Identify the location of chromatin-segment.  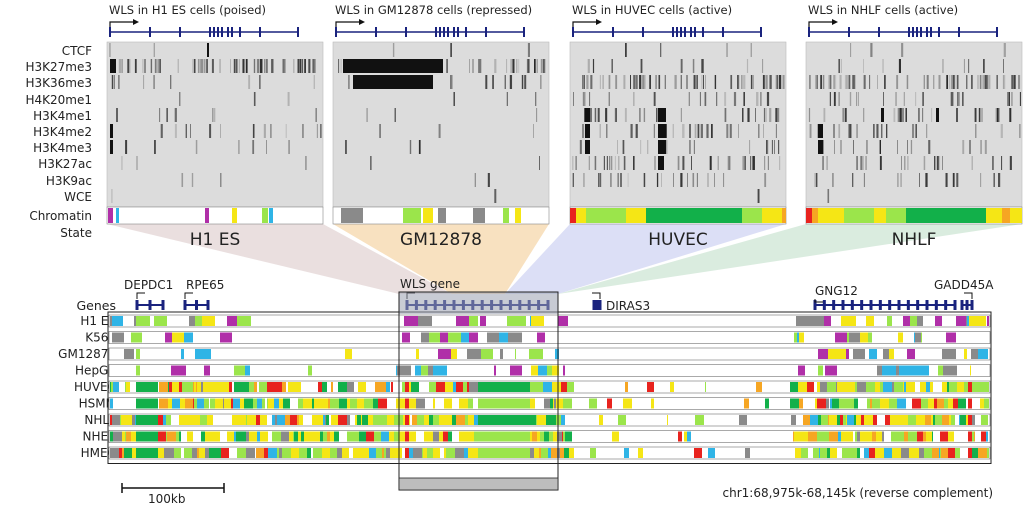
(1016, 215).